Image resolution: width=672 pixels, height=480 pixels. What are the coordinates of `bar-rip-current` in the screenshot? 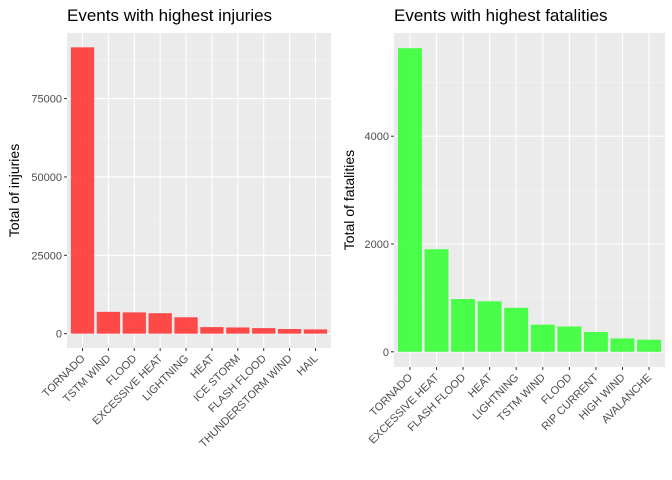 It's located at (595, 341).